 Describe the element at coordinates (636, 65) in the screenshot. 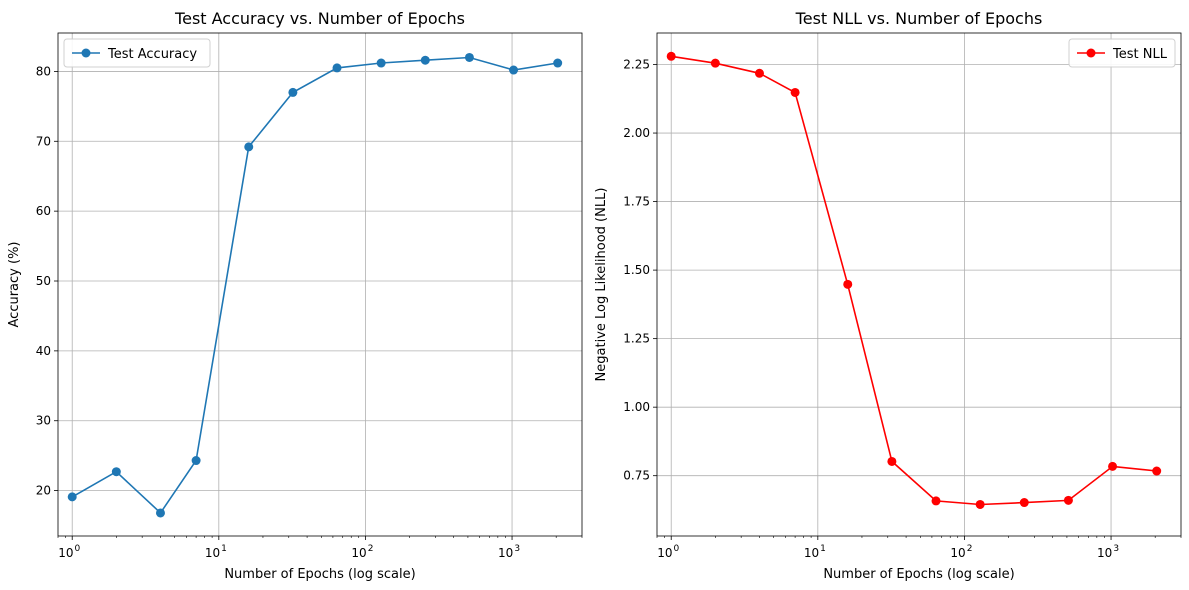

I see `y-tick-label: 2.25` at that location.